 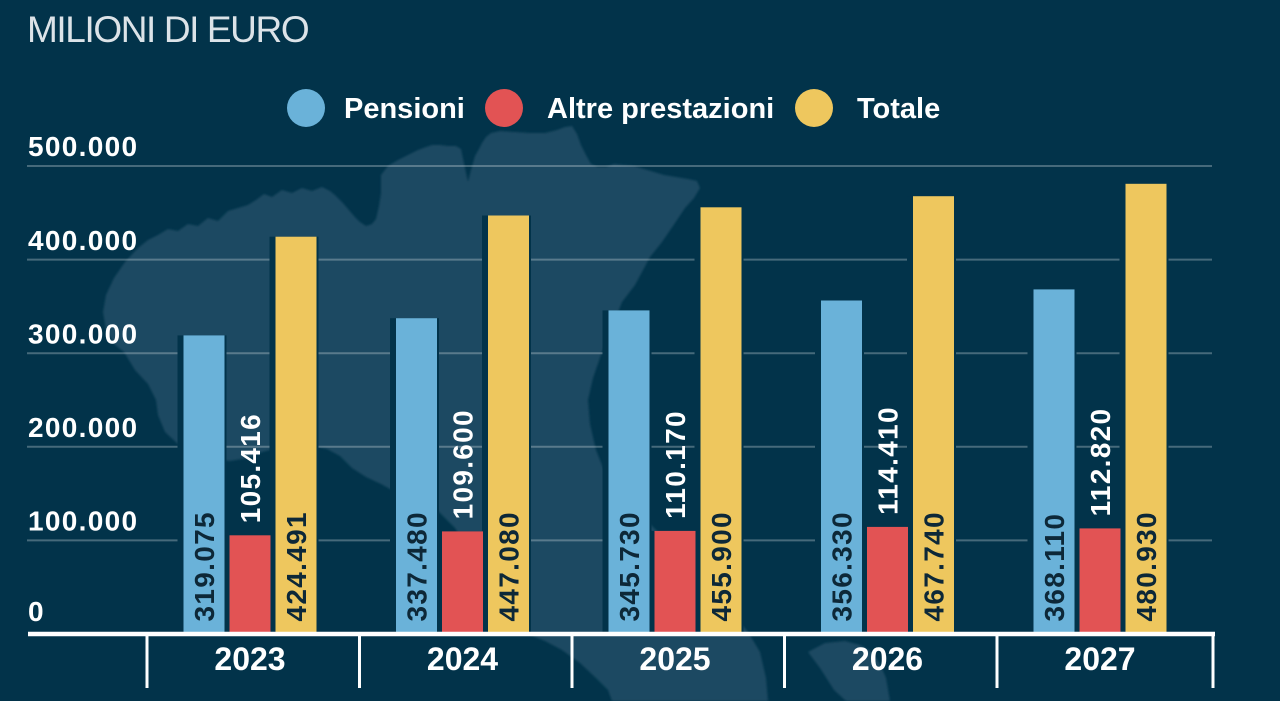 What do you see at coordinates (83, 427) in the screenshot?
I see `svg-text: 200.000` at bounding box center [83, 427].